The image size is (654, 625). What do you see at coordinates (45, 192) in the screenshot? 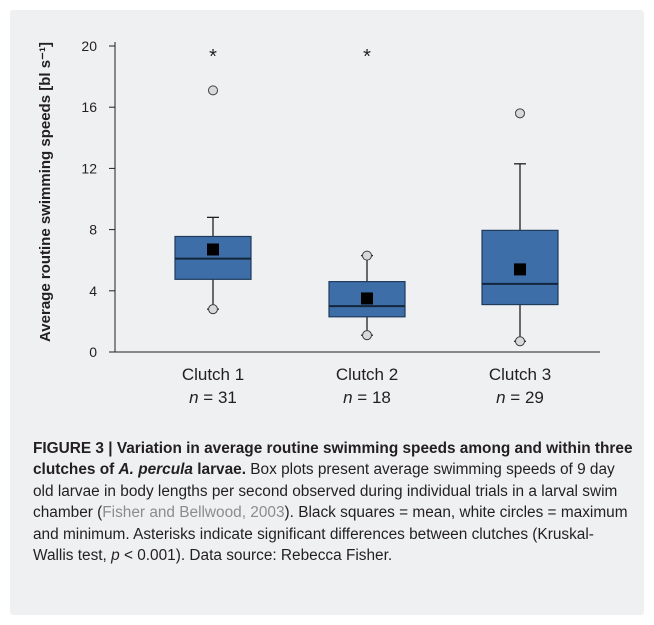
I see `y-axis-label: Average routine swimming speeds [bl s⁻¹]` at bounding box center [45, 192].